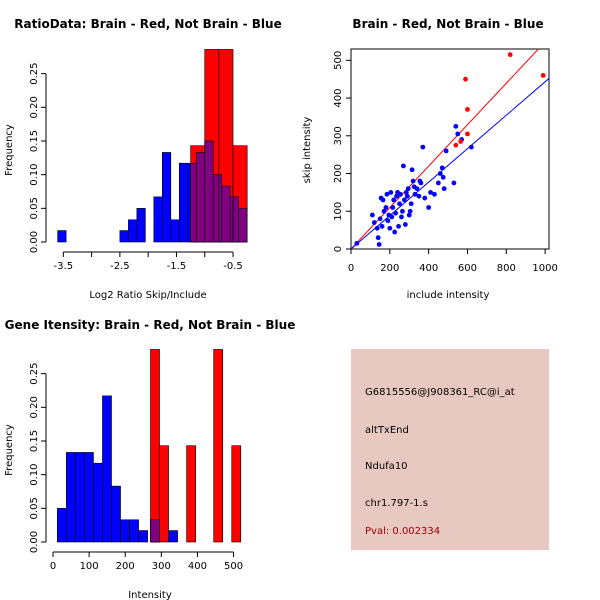 Image resolution: width=600 pixels, height=600 pixels. Describe the element at coordinates (447, 24) in the screenshot. I see `scatter-chart-title: Brain - Red, Not Brain - Blue` at that location.